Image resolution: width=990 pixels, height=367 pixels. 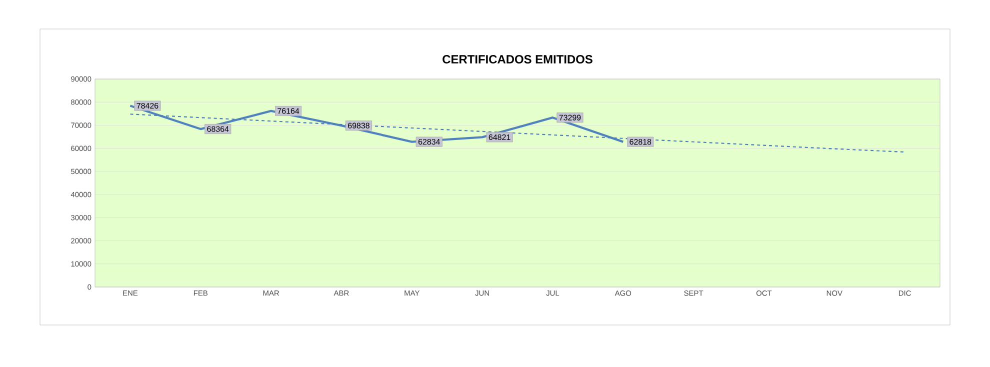 What do you see at coordinates (517, 59) in the screenshot?
I see `chart-title: CERTIFICADOS EMITIDOS` at bounding box center [517, 59].